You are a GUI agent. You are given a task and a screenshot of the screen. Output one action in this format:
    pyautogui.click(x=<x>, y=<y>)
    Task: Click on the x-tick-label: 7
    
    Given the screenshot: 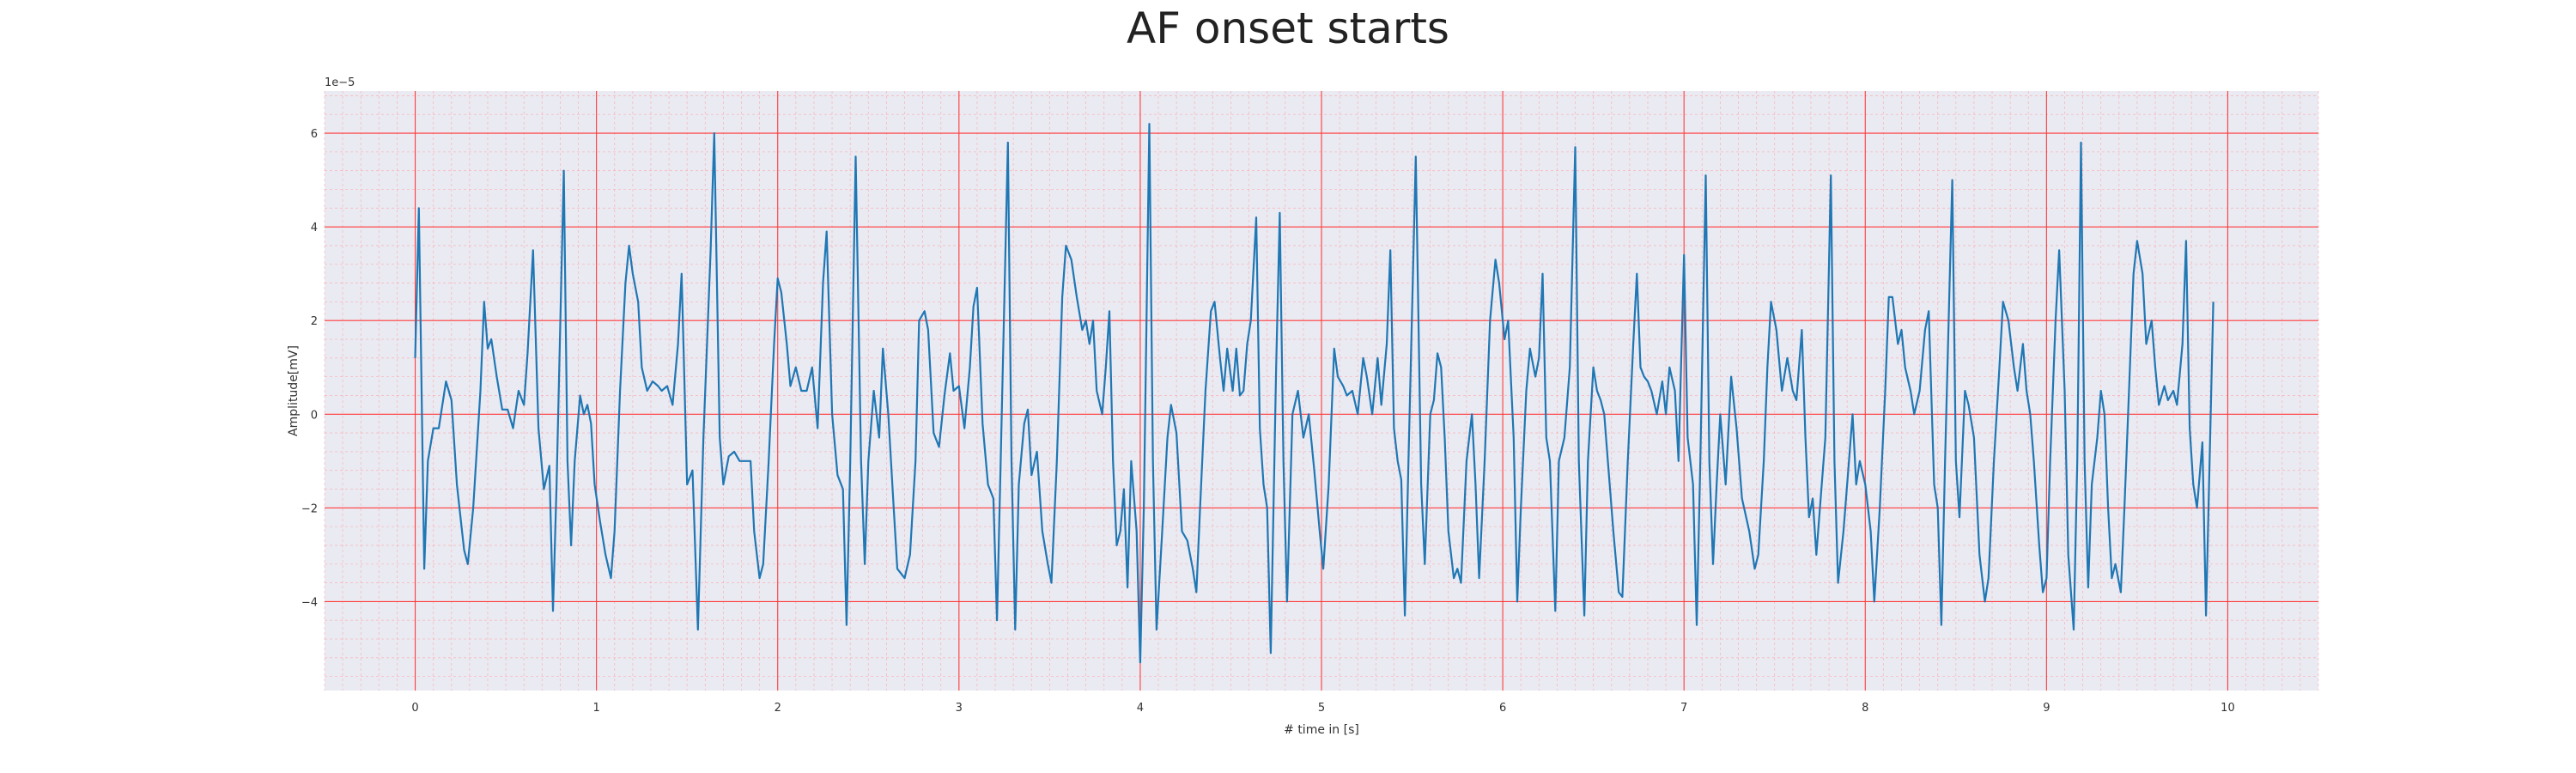 What is the action you would take?
    pyautogui.click(x=1683, y=708)
    